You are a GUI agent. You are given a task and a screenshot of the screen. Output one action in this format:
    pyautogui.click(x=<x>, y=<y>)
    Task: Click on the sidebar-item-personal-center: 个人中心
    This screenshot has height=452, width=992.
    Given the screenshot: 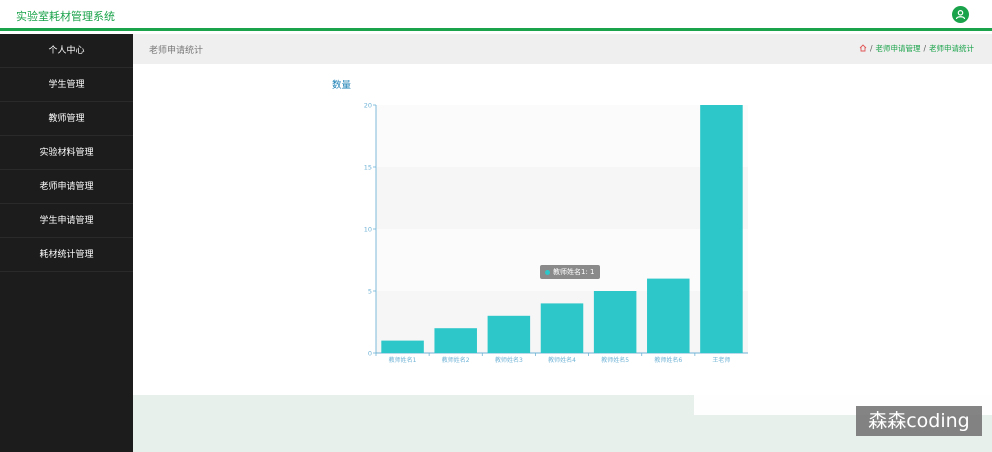 What is the action you would take?
    pyautogui.click(x=66, y=51)
    